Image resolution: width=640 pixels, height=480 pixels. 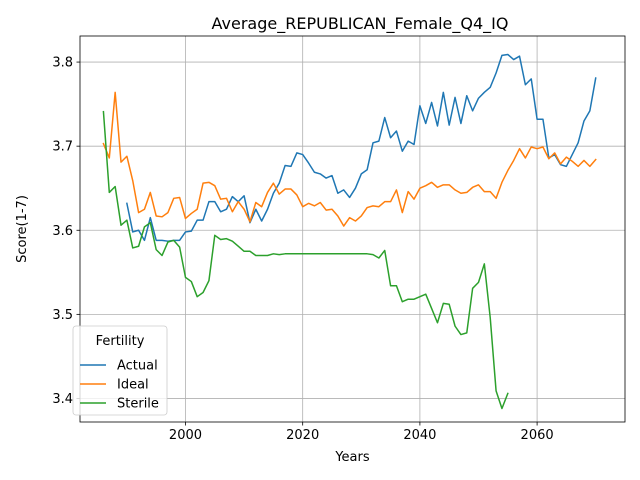 What do you see at coordinates (62, 63) in the screenshot?
I see `y-tick-label: 3.8` at bounding box center [62, 63].